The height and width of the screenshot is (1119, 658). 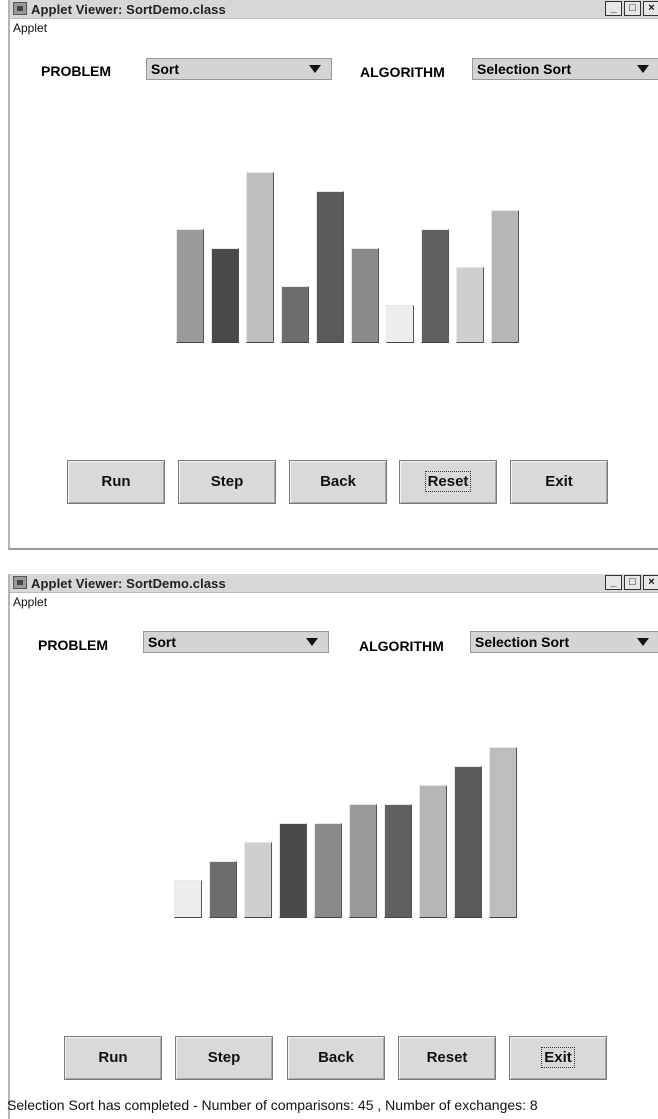 I want to click on bar-chart-unsorted, so click(x=351, y=221).